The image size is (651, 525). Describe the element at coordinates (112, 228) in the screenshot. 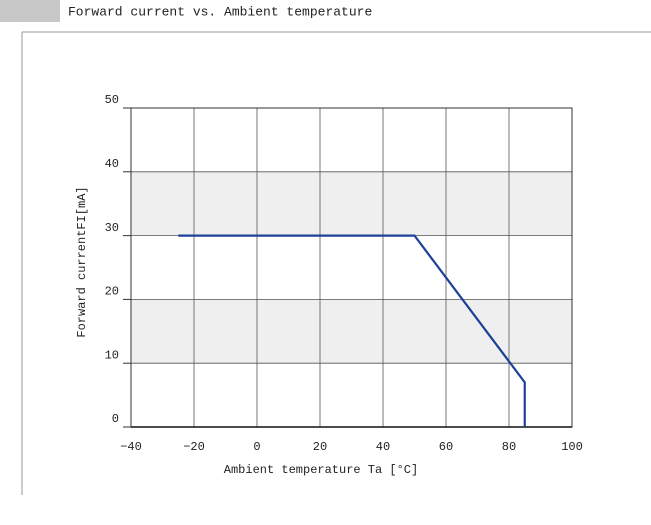

I see `y-tick-label: 30` at that location.